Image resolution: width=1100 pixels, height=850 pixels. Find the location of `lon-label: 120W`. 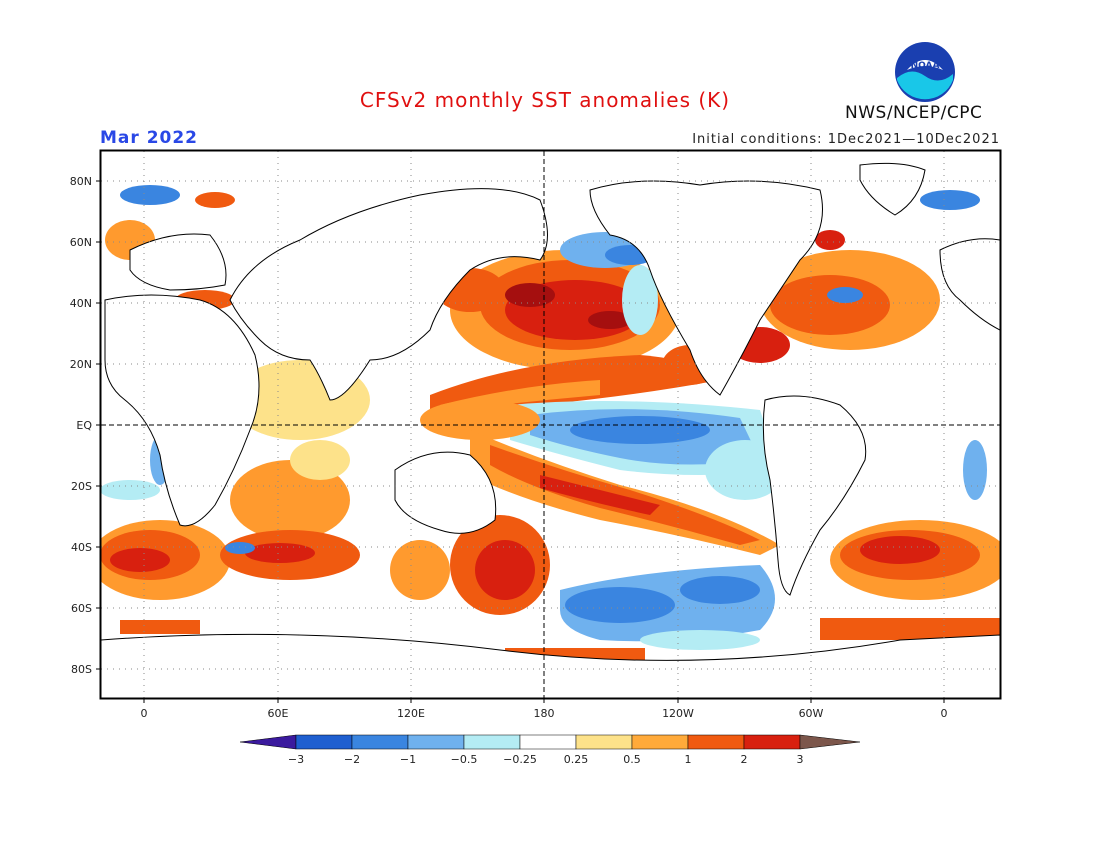

lon-label: 120W is located at coordinates (678, 713).